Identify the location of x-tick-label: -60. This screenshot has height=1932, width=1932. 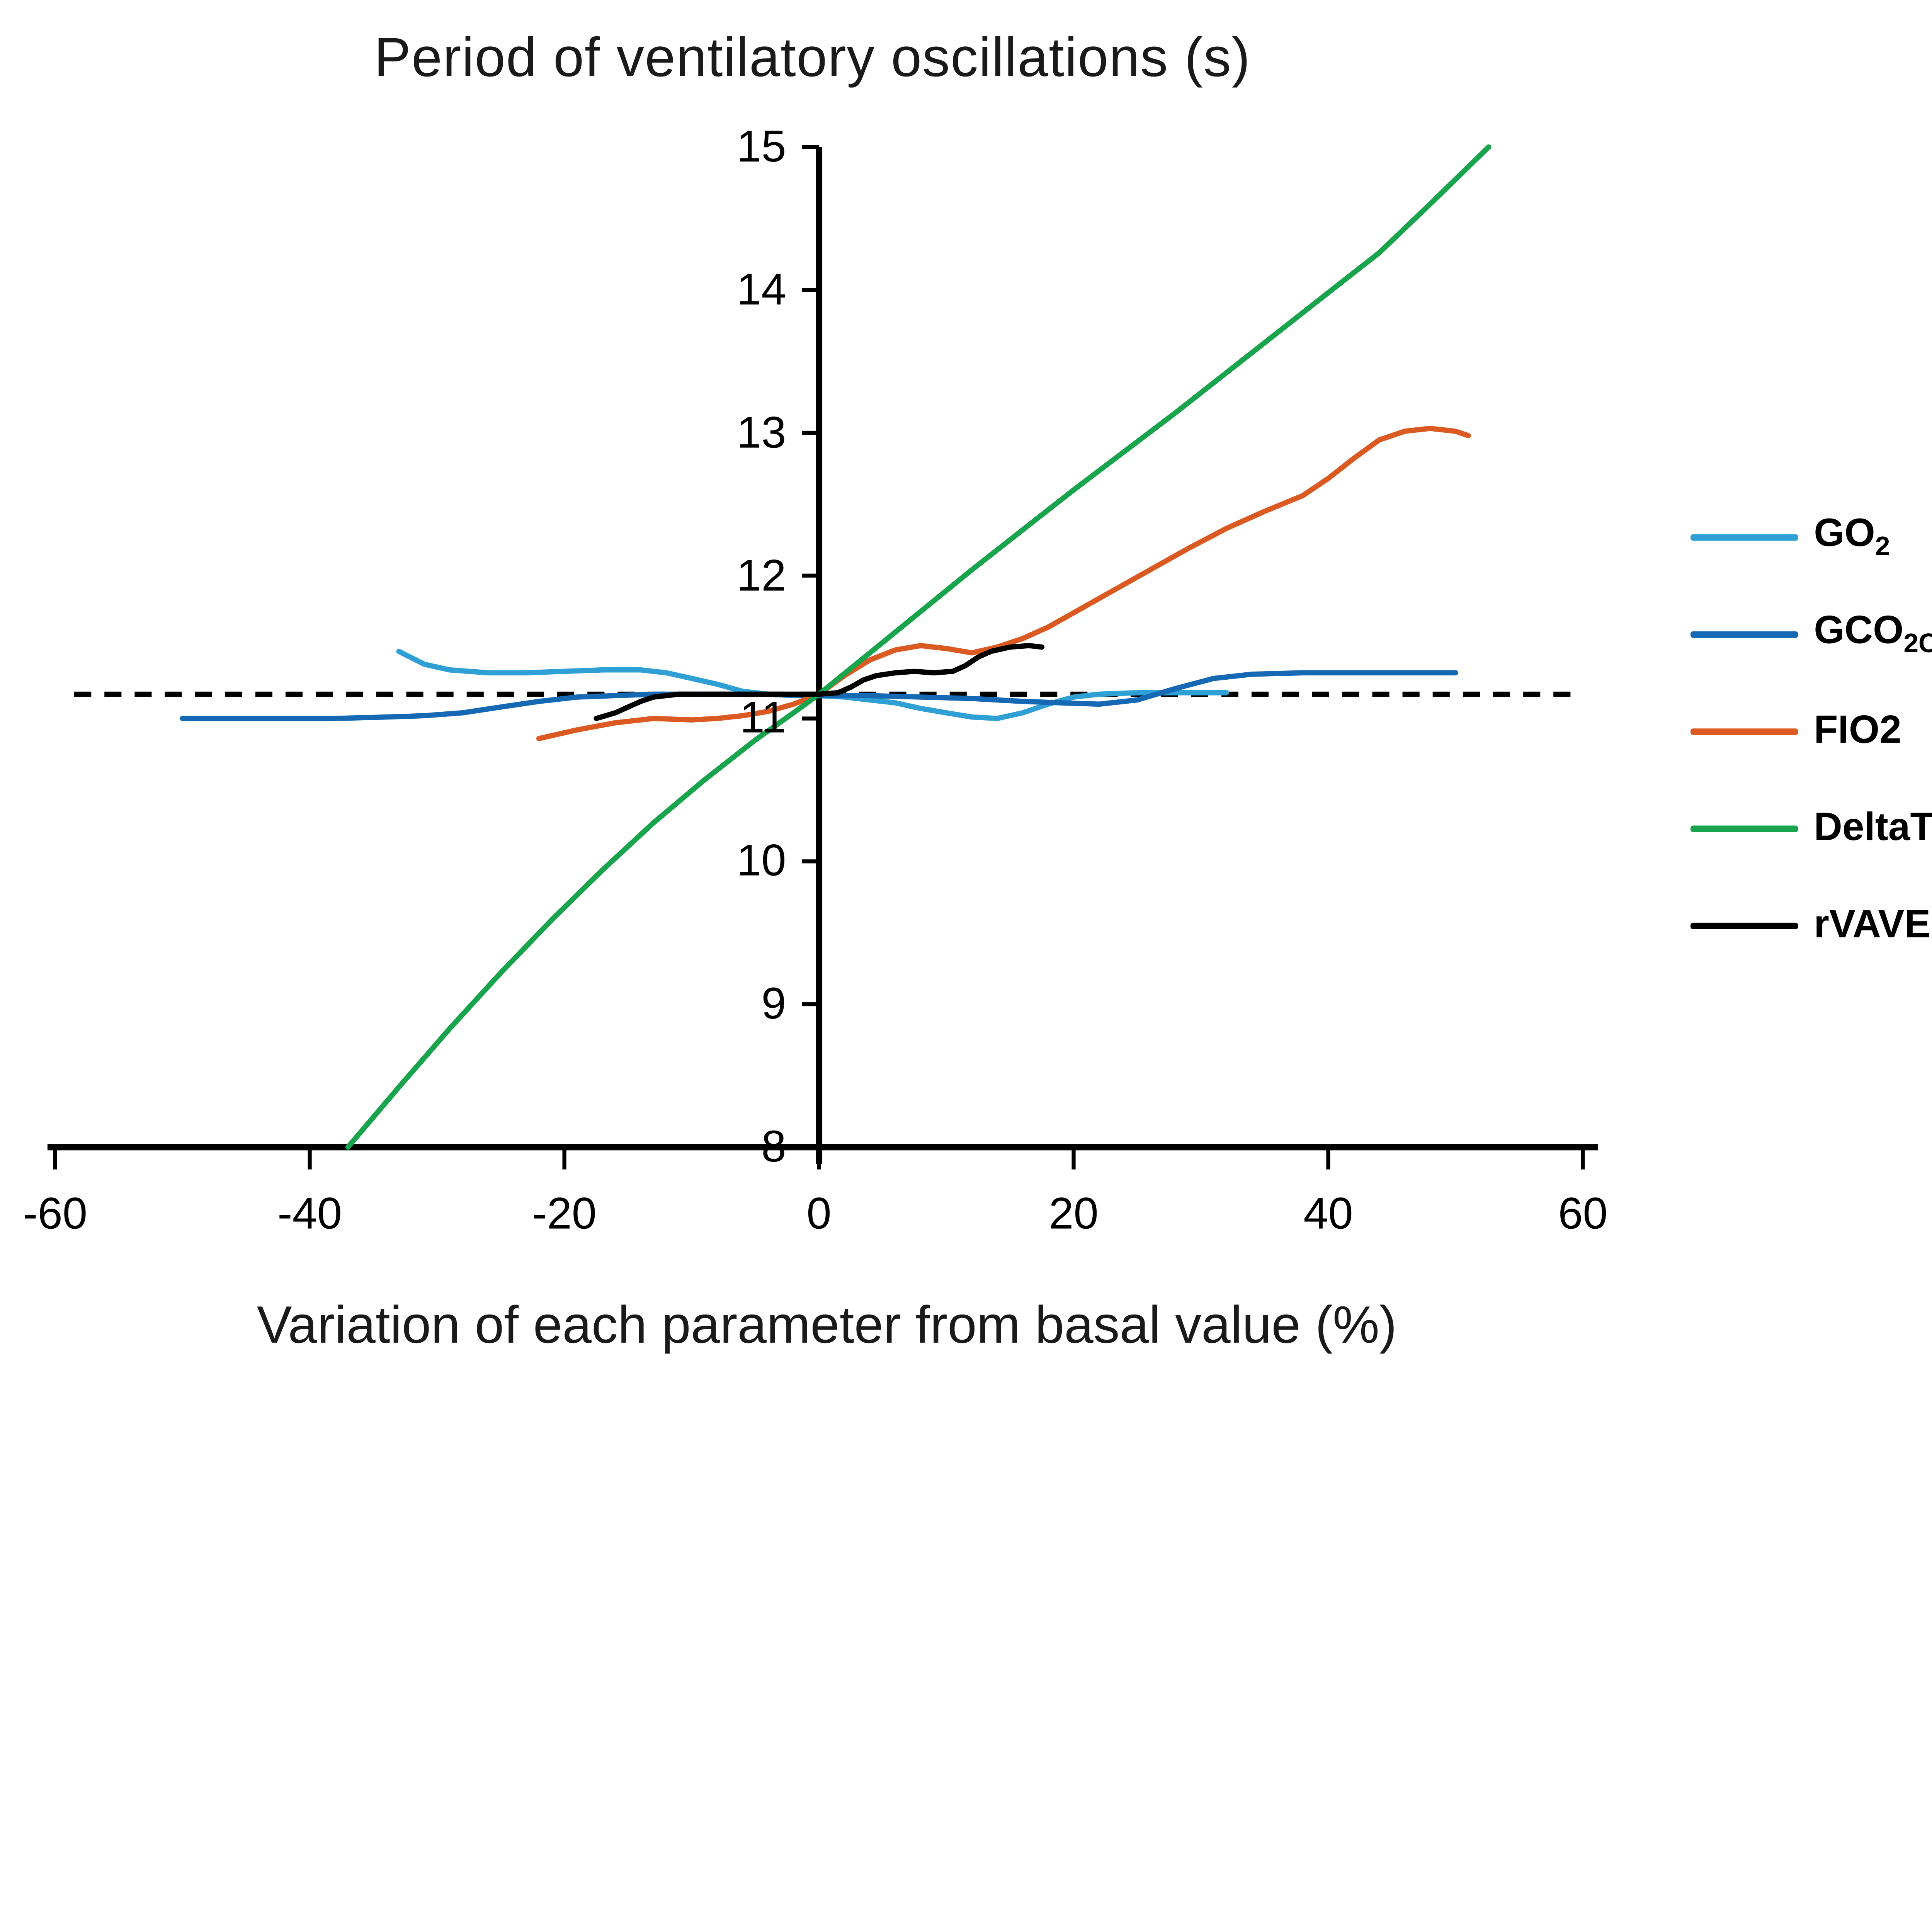
(55, 1214).